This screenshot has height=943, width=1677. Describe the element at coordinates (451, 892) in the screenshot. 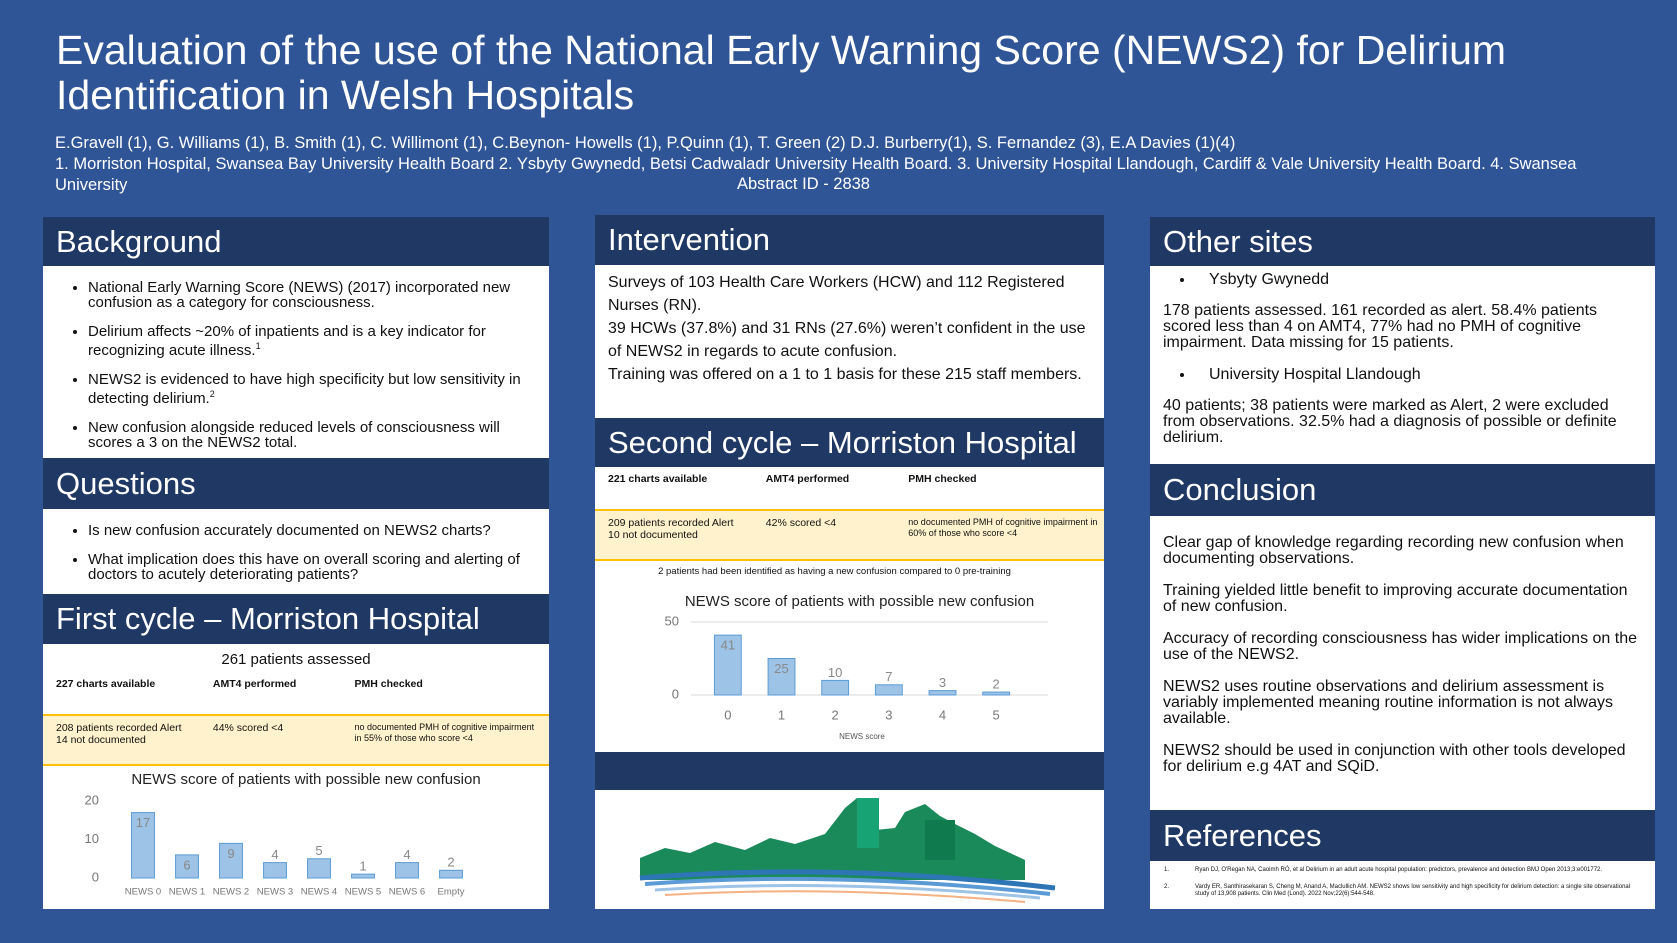

I see `x-tick-label: Empty` at that location.